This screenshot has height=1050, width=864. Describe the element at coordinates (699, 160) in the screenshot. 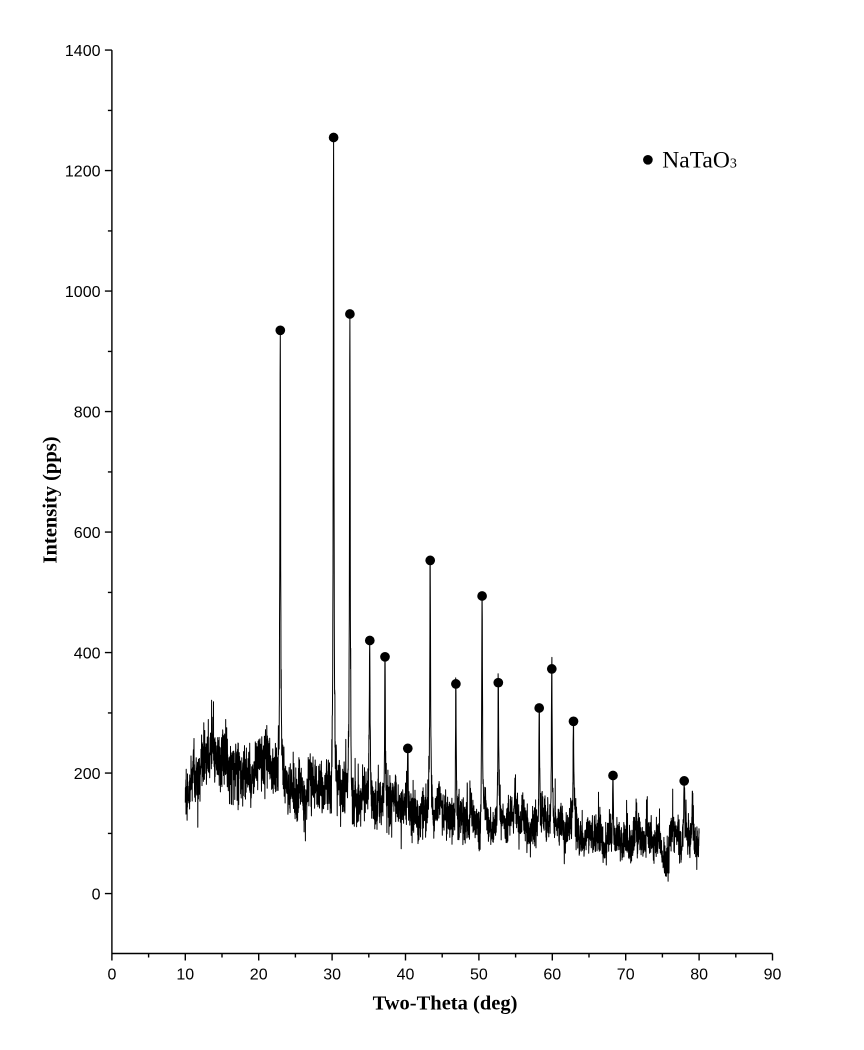

I see `svg-text: NaTaO3` at that location.